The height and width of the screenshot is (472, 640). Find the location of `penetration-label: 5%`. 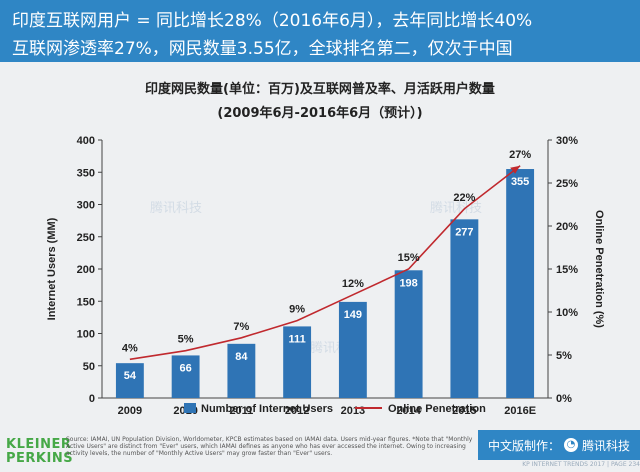

penetration-label: 5% is located at coordinates (186, 340).